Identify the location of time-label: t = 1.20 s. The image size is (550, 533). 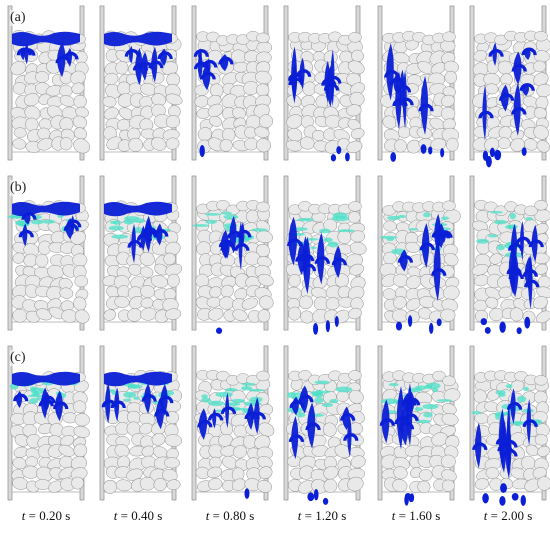
(322, 516).